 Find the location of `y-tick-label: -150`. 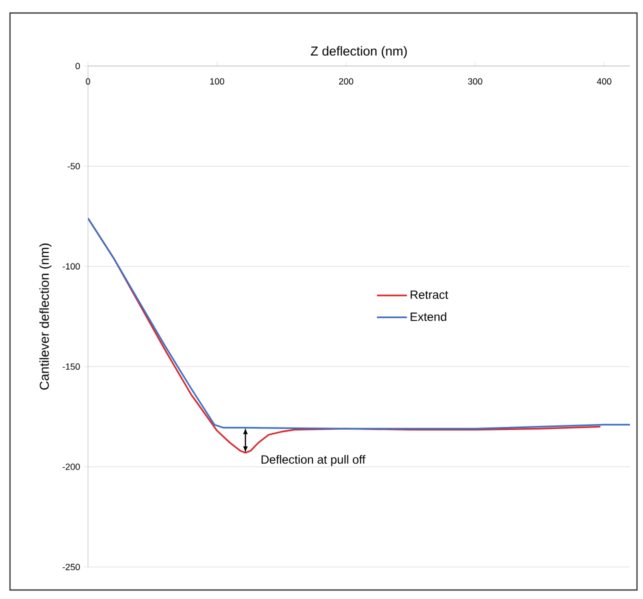

y-tick-label: -150 is located at coordinates (71, 366).